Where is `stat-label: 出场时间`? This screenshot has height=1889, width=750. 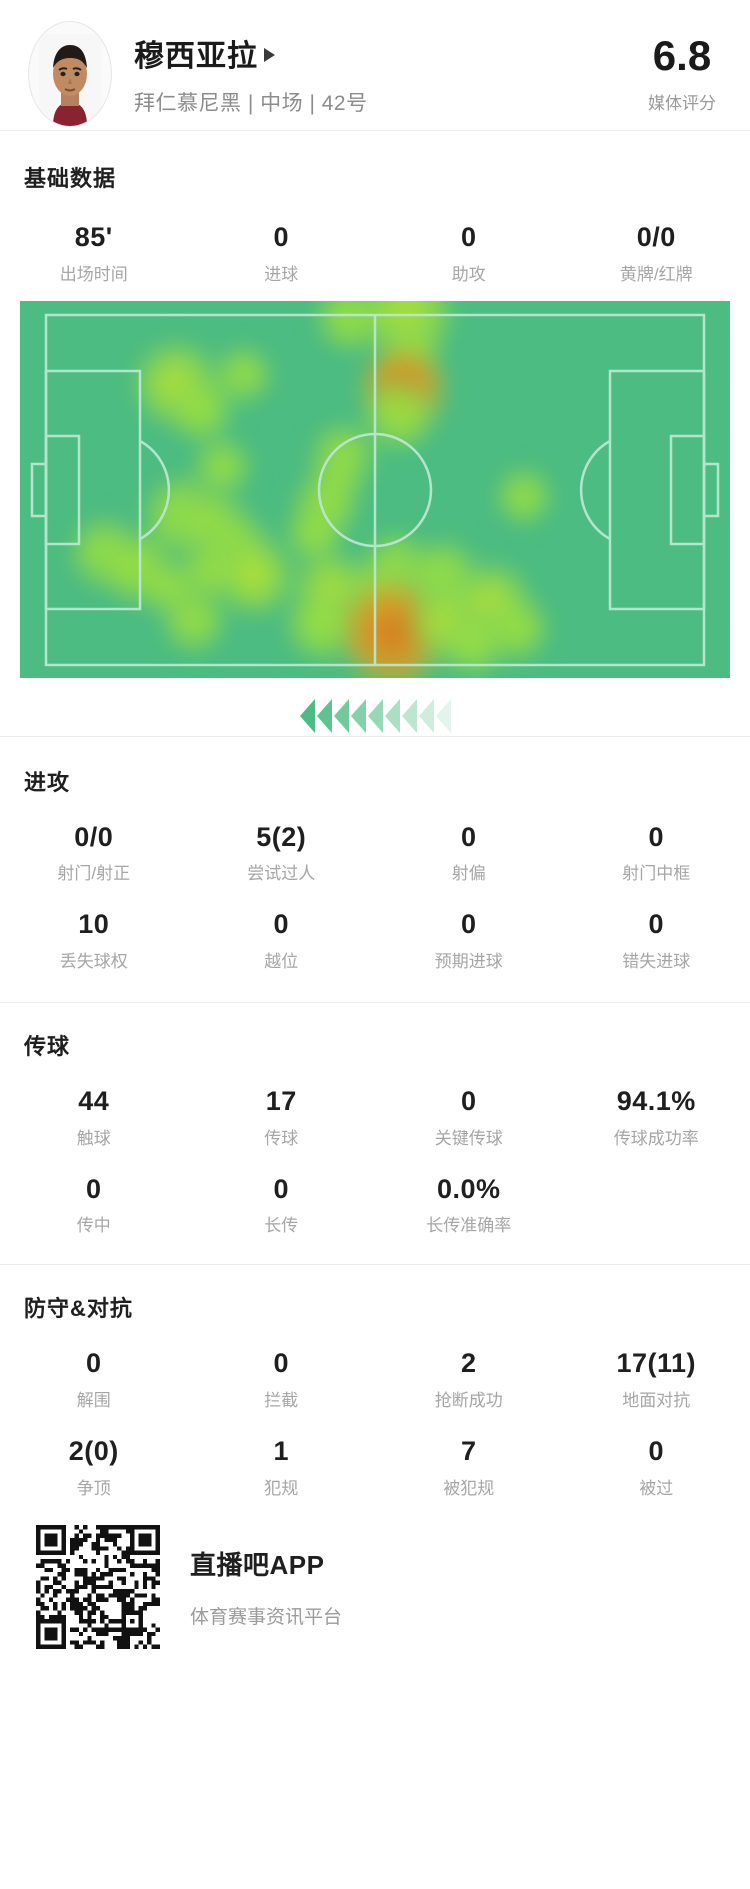 stat-label: 出场时间 is located at coordinates (93, 274).